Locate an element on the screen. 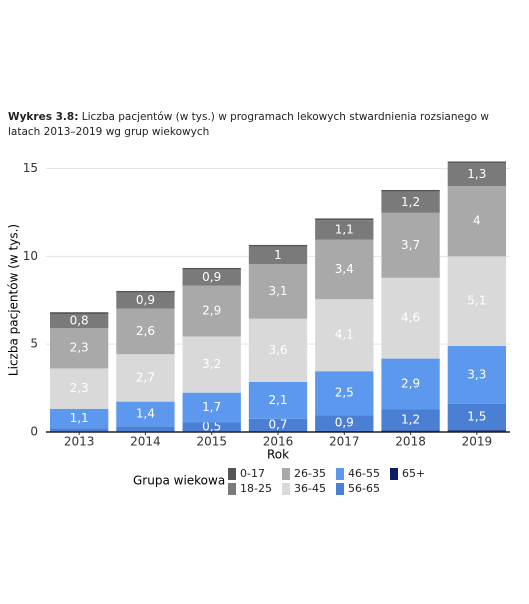  value-label: 1 is located at coordinates (278, 255).